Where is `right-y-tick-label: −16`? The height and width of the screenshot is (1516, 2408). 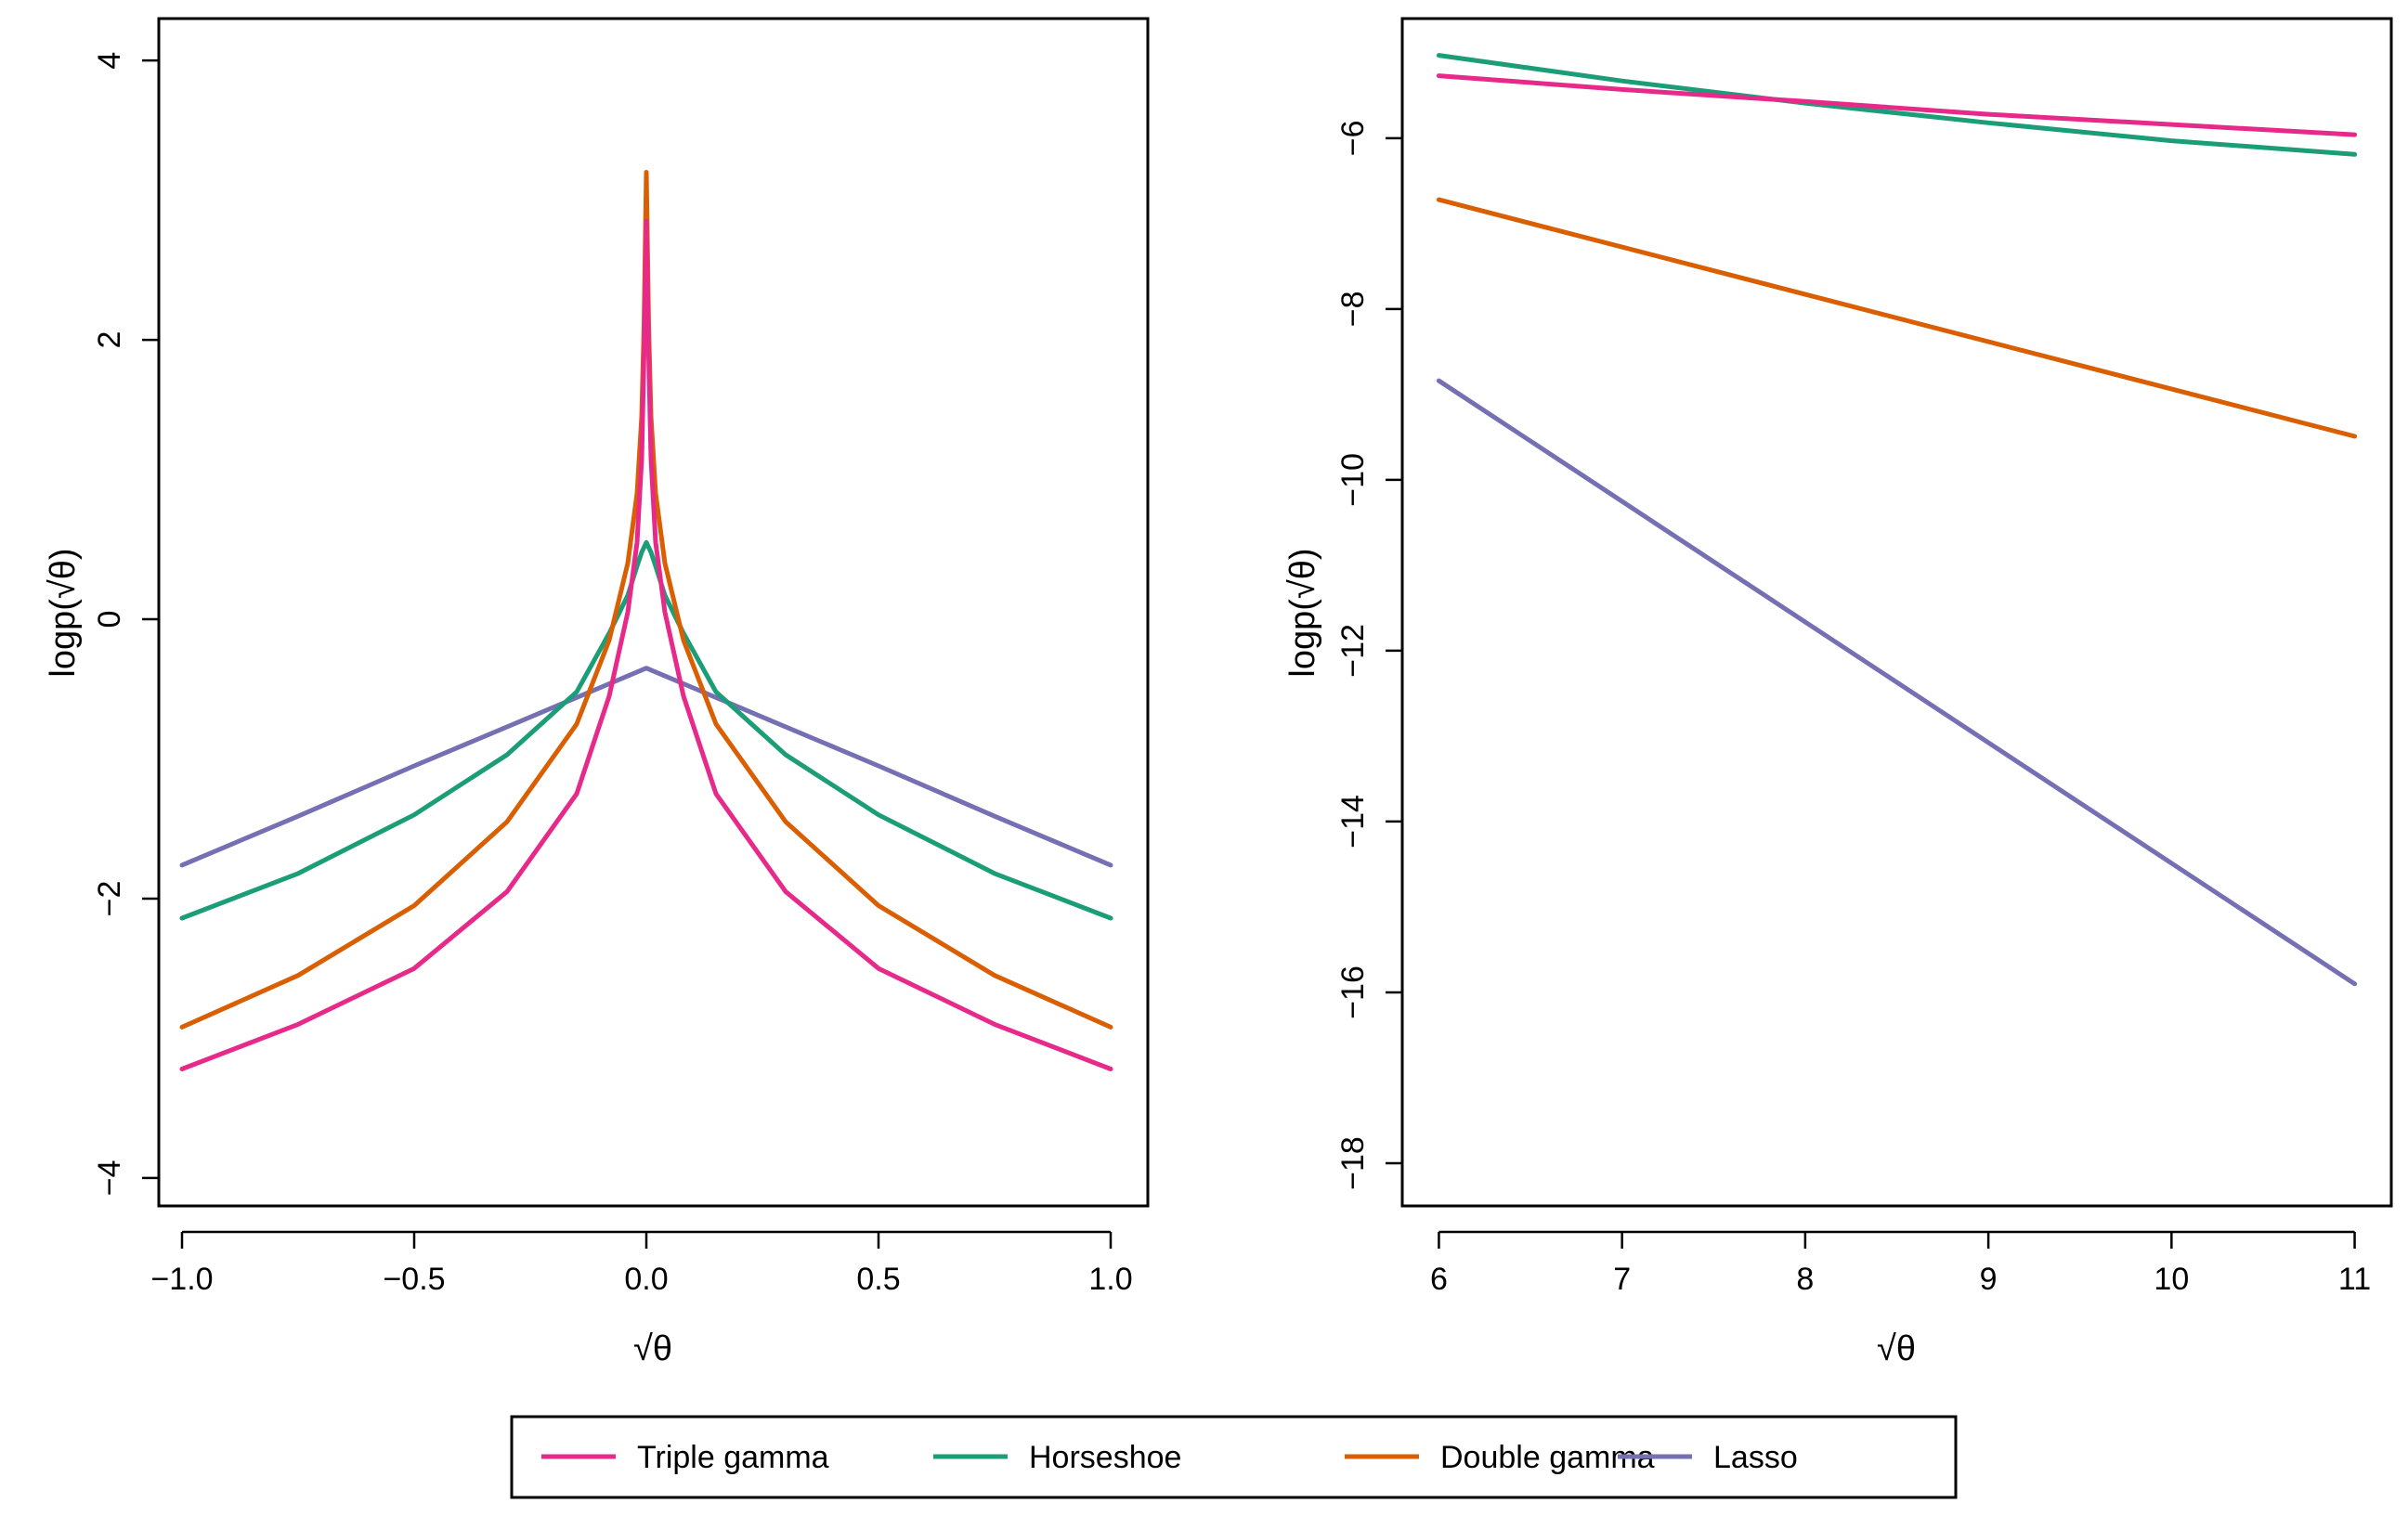 right-y-tick-label: −16 is located at coordinates (1353, 992).